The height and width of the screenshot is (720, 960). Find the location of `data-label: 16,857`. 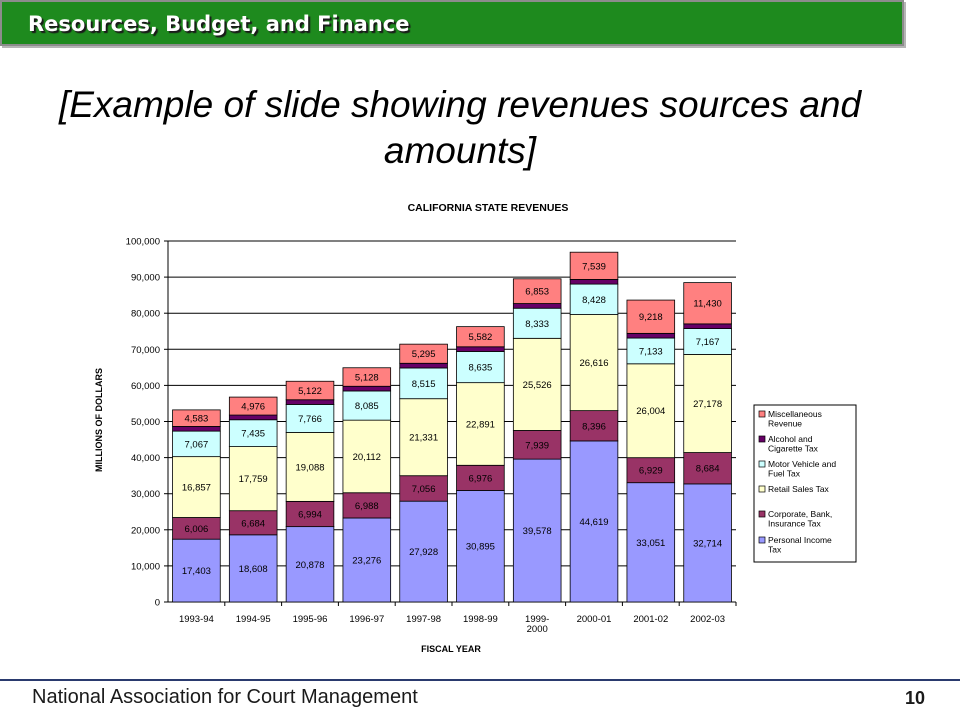

data-label: 16,857 is located at coordinates (196, 488).